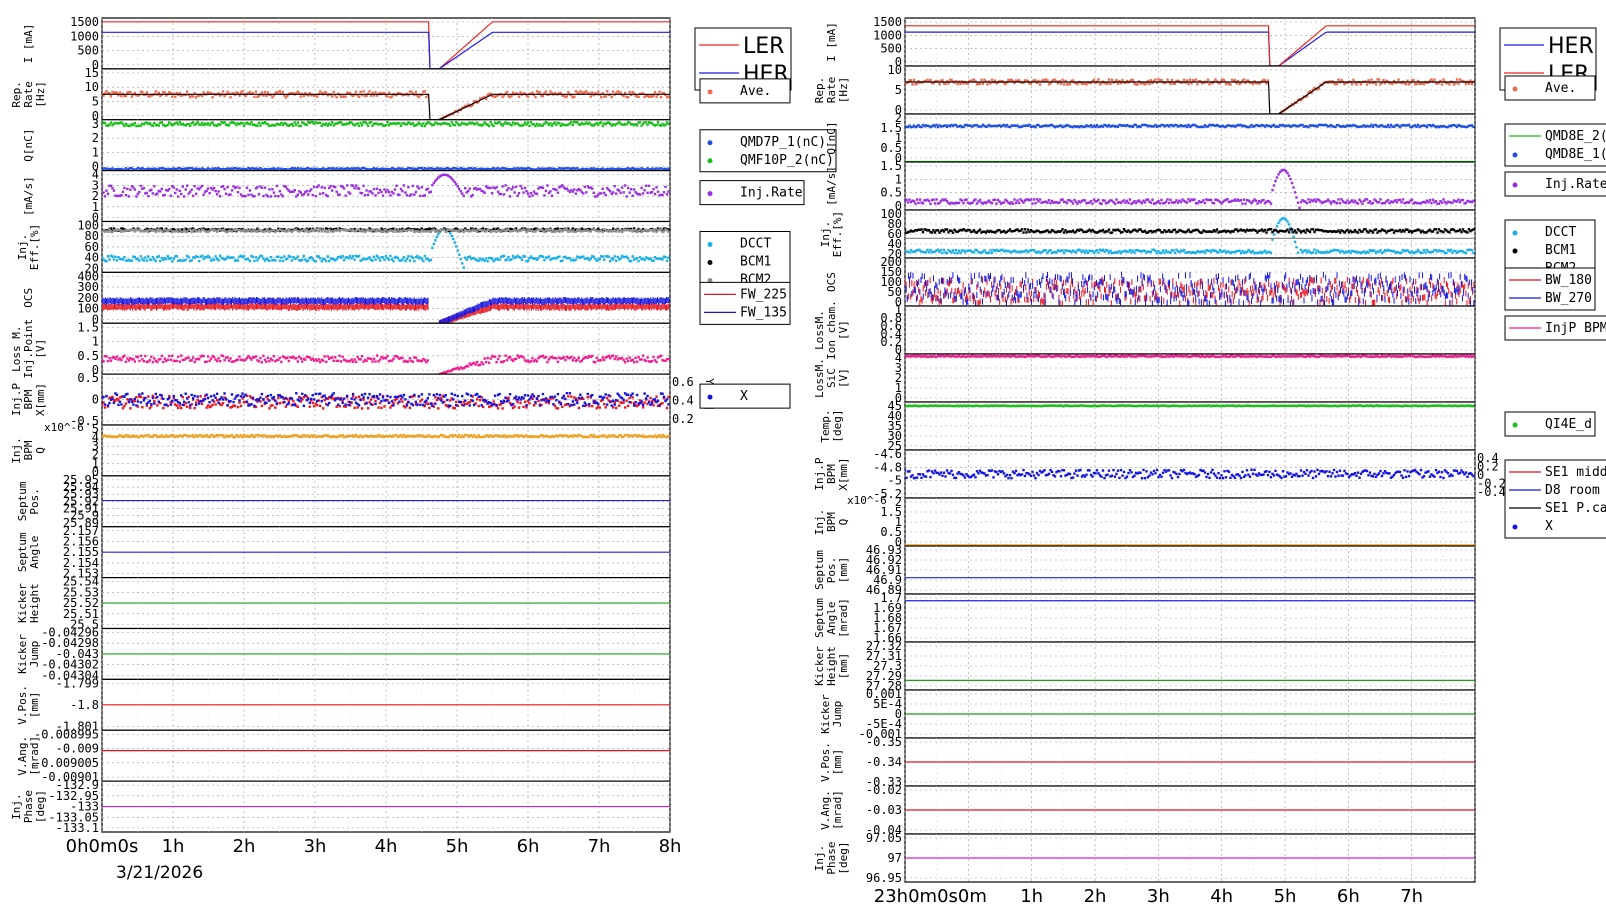 The width and height of the screenshot is (1606, 912). What do you see at coordinates (84, 421) in the screenshot?
I see `y-tick-label: -0.5` at bounding box center [84, 421].